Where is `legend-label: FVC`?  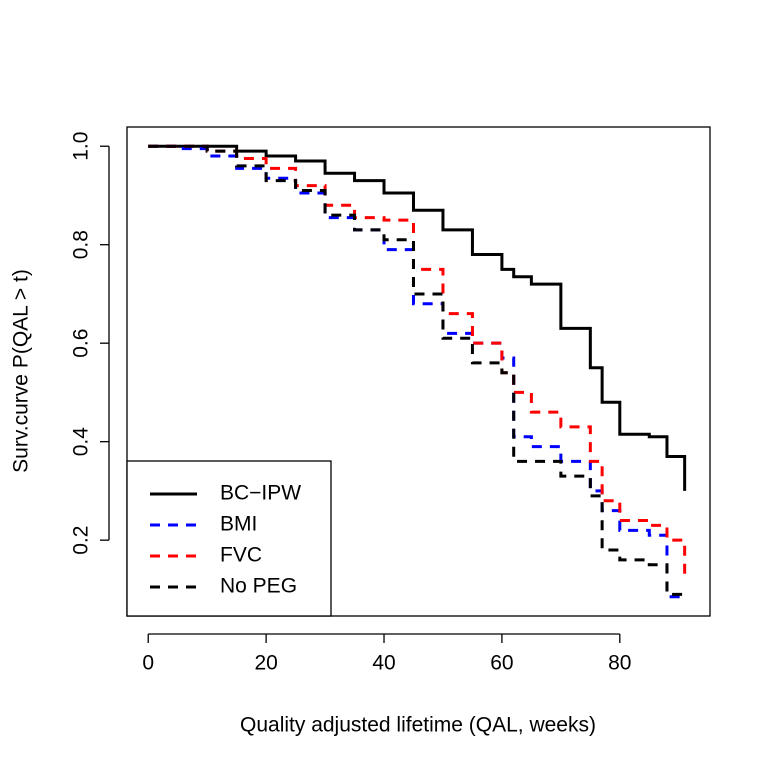
legend-label: FVC is located at coordinates (241, 555).